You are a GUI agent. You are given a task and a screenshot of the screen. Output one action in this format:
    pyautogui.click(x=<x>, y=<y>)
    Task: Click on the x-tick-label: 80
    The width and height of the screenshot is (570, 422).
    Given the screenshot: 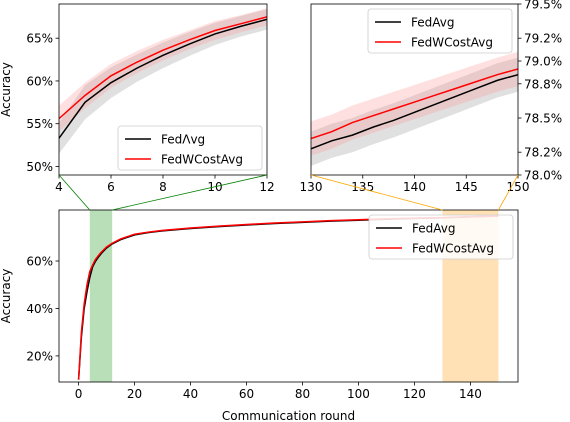 What is the action you would take?
    pyautogui.click(x=302, y=394)
    